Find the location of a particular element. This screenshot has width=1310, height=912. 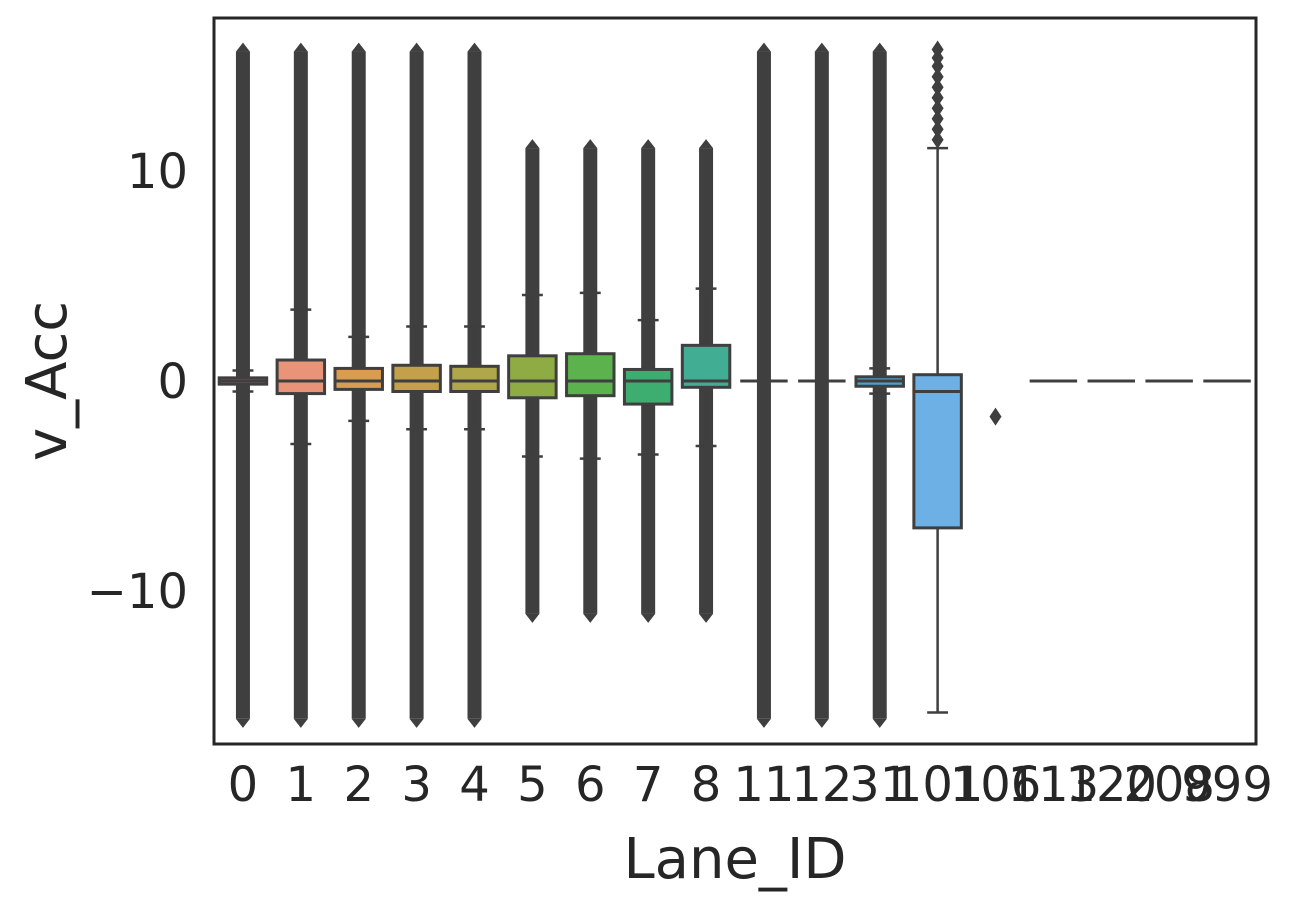

x-tick-label: 999 is located at coordinates (1227, 785).